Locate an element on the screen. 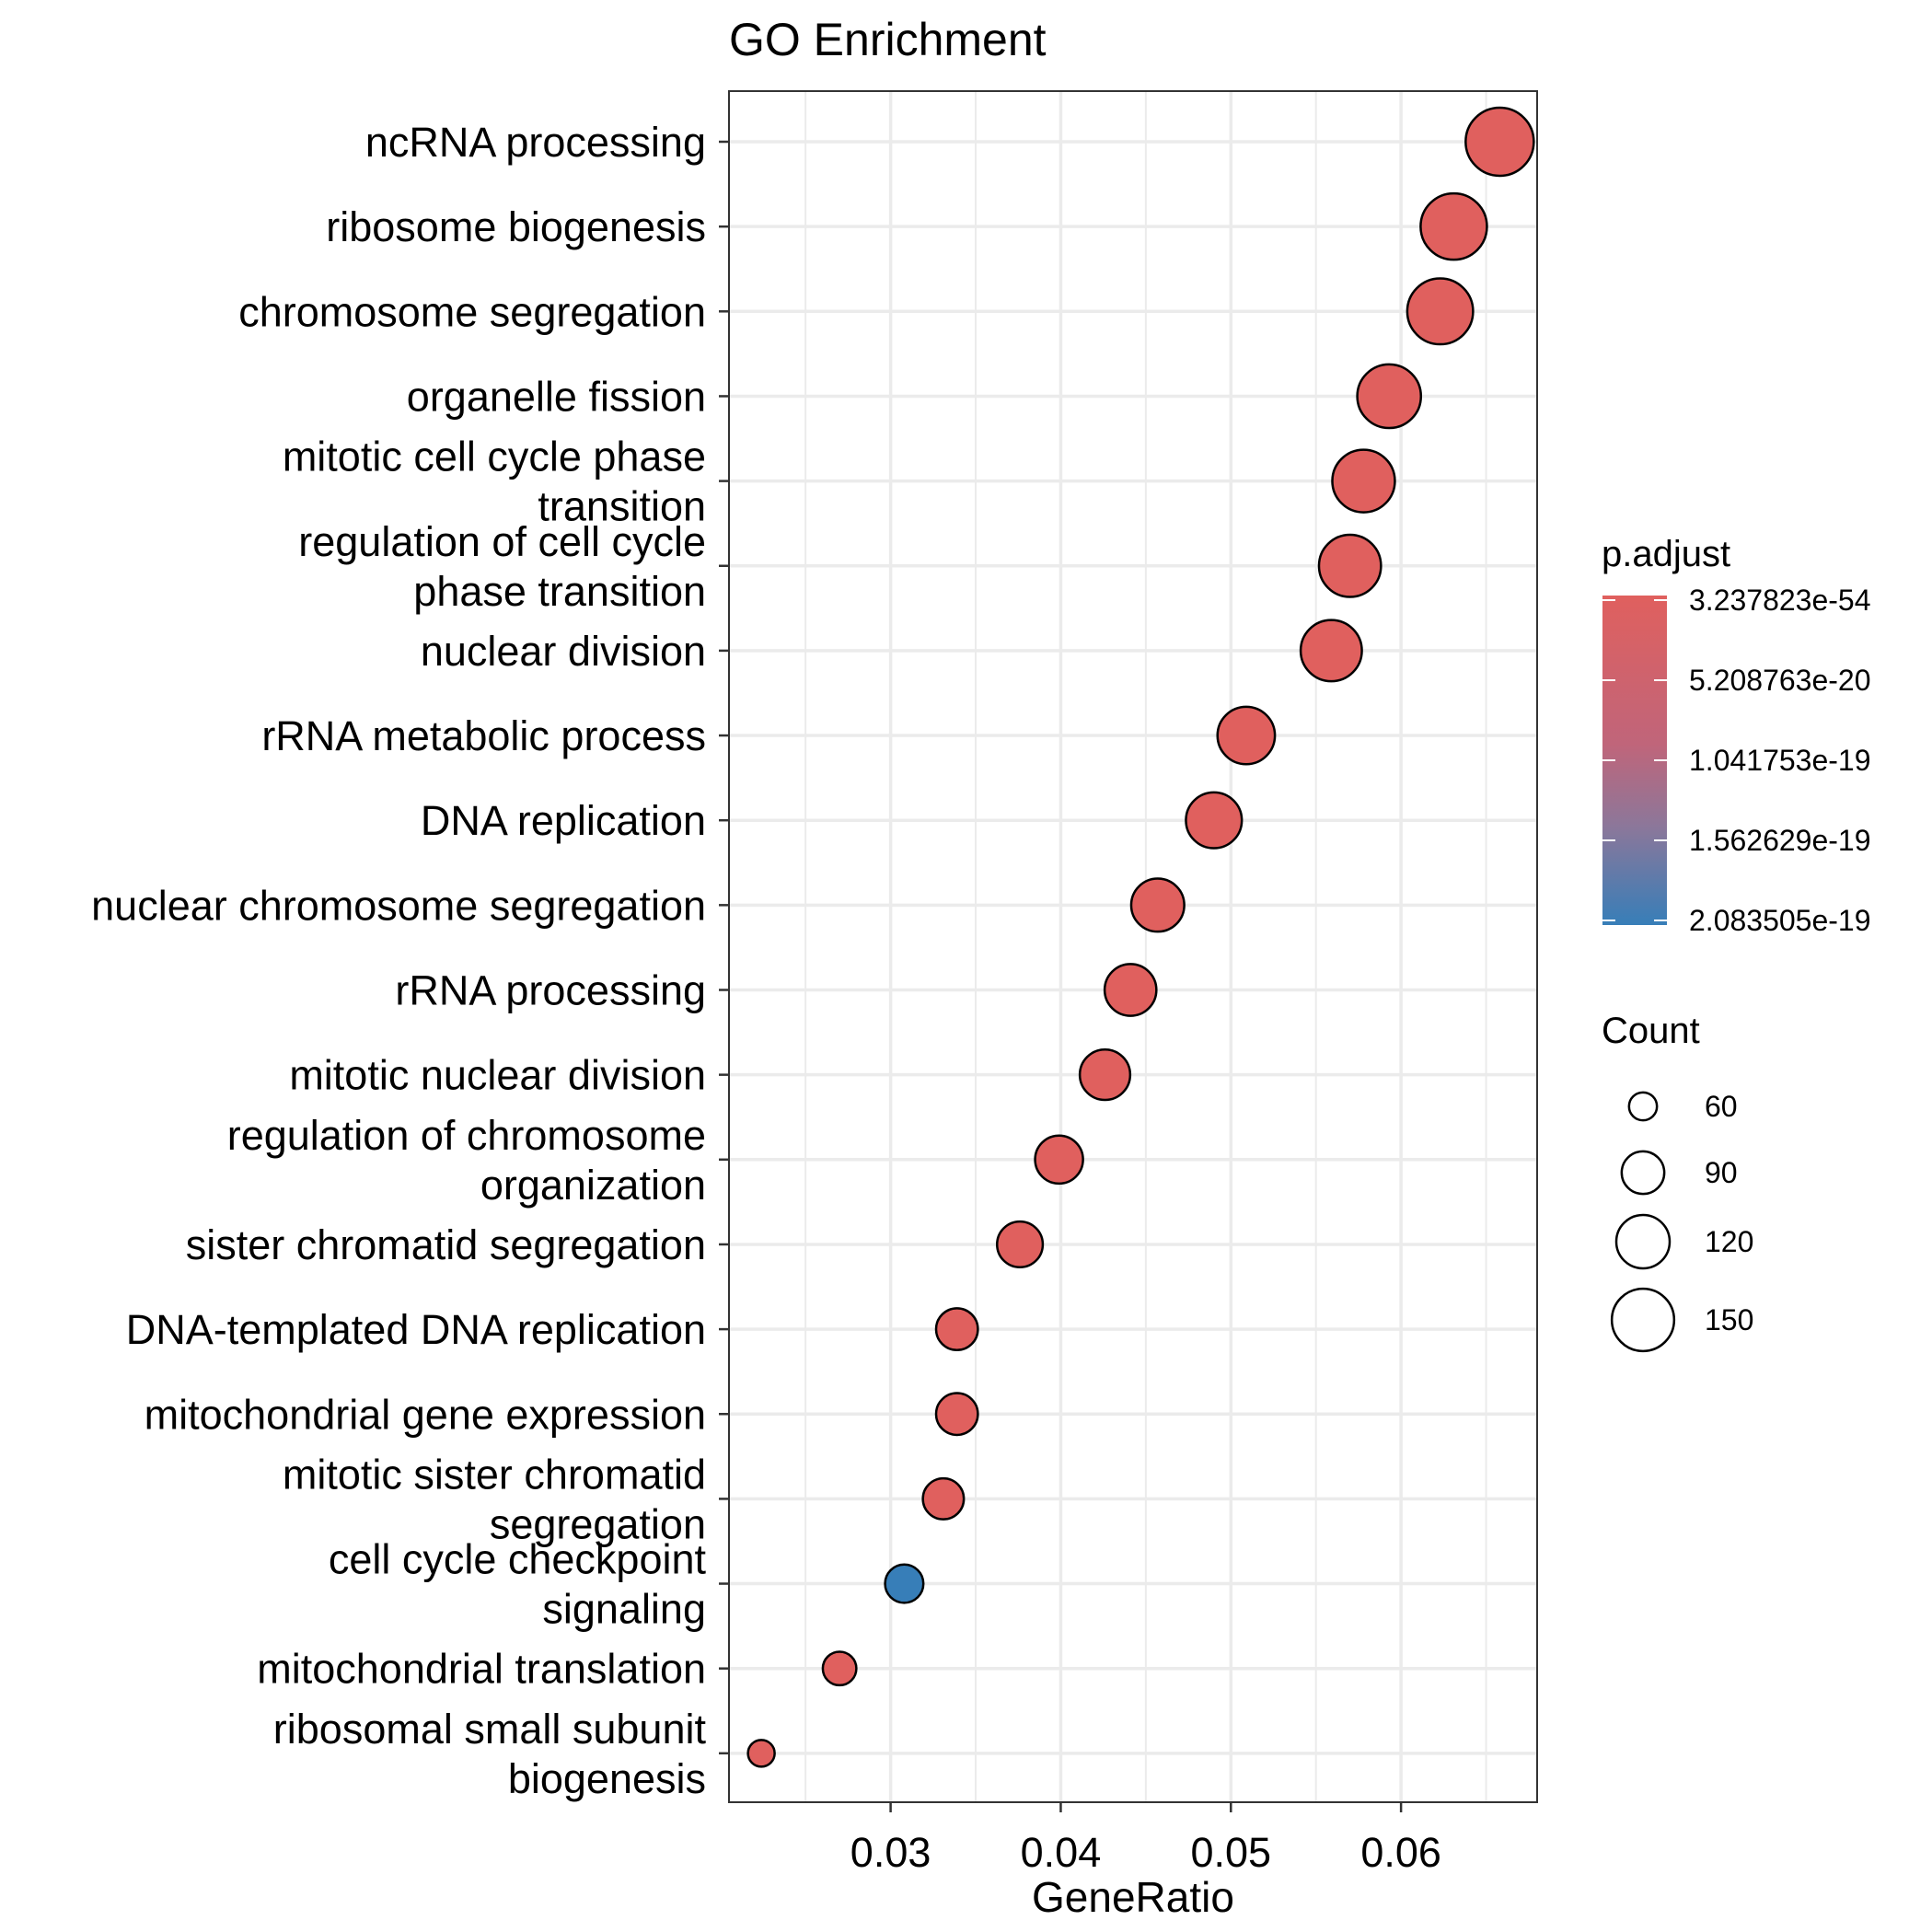 The width and height of the screenshot is (1932, 1932). y-tick-label: nuclear chromosome segregation is located at coordinates (399, 906).